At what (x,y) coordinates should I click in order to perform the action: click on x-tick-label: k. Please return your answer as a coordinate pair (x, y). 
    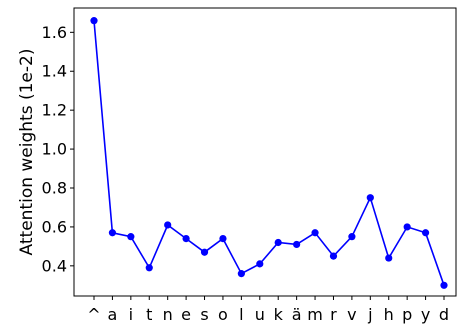
    Looking at the image, I should click on (279, 314).